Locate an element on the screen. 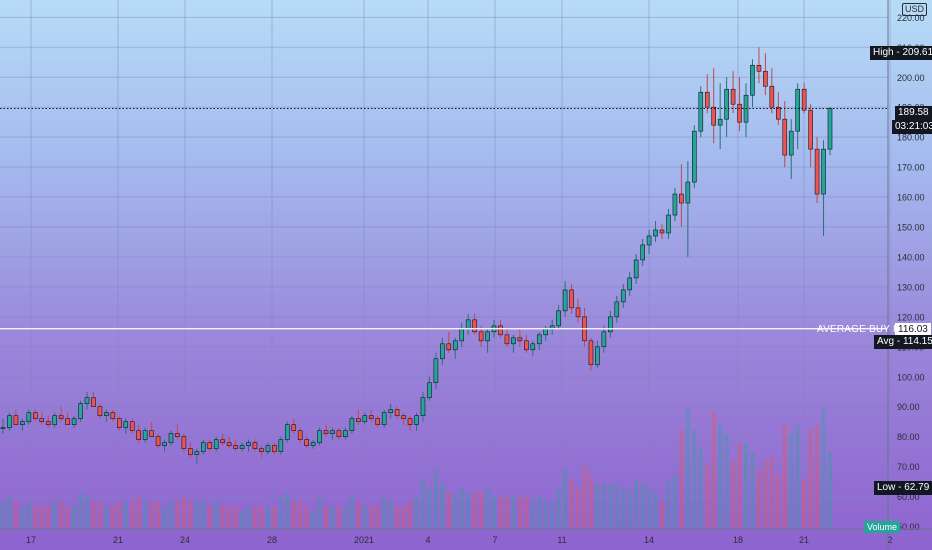 Image resolution: width=932 pixels, height=550 pixels. low-label: Low is located at coordinates (886, 487).